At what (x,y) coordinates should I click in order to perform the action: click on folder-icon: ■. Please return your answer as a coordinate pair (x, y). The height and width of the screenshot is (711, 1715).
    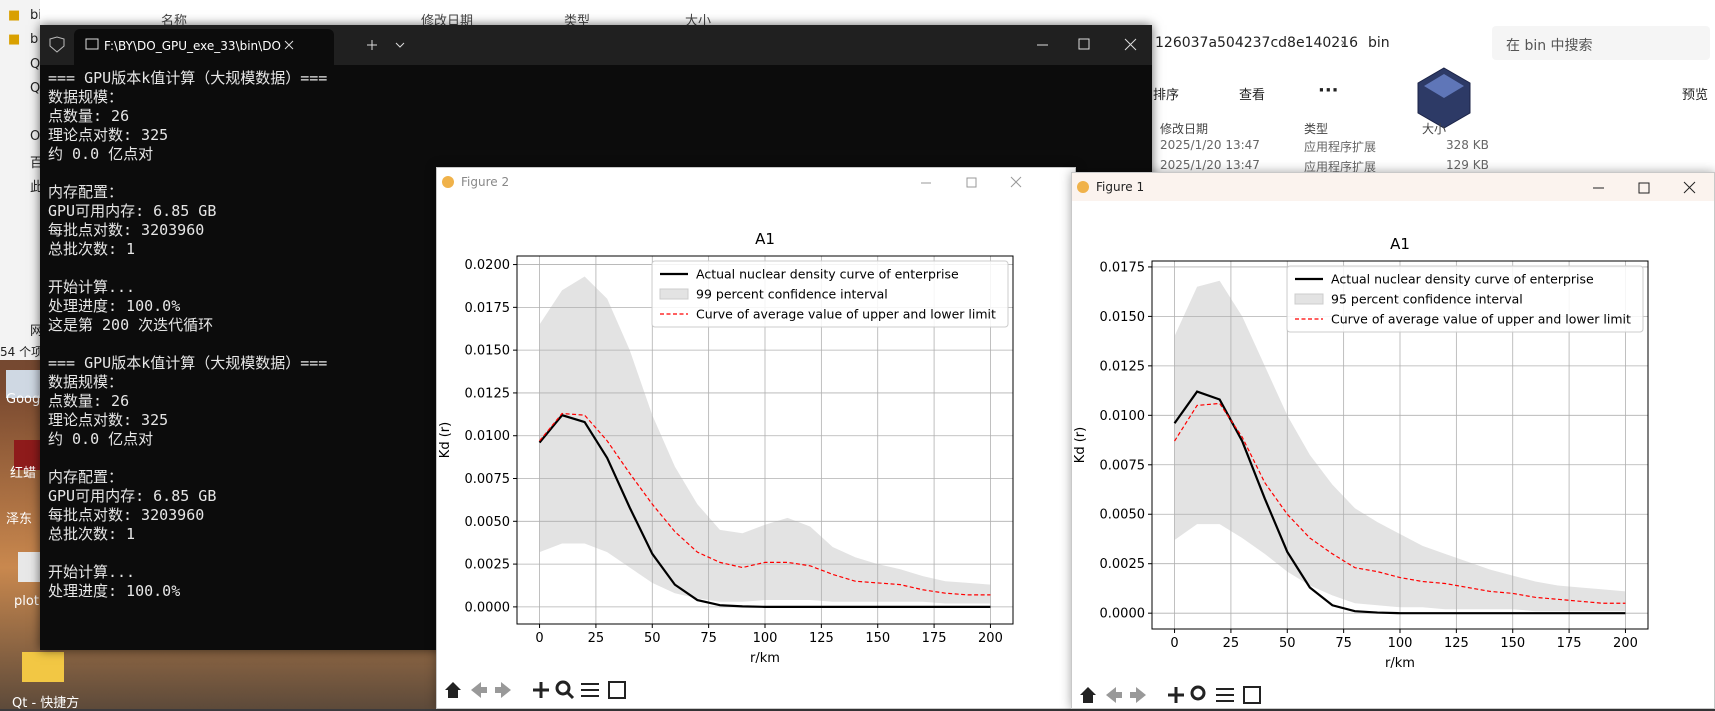
    Looking at the image, I should click on (14, 15).